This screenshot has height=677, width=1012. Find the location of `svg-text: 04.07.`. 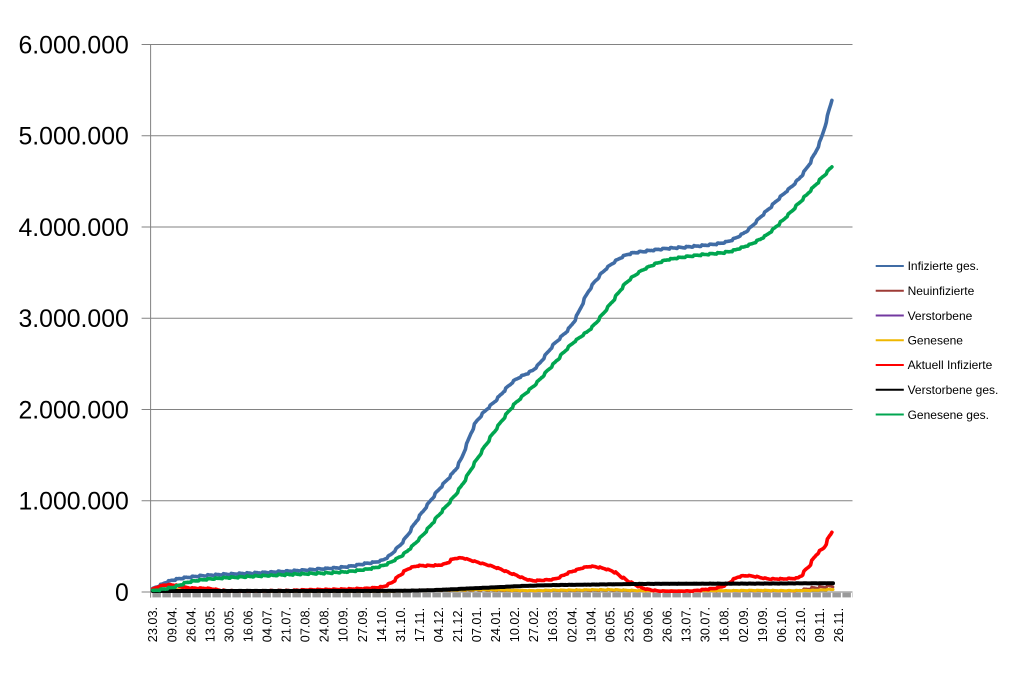

svg-text: 04.07. is located at coordinates (268, 624).